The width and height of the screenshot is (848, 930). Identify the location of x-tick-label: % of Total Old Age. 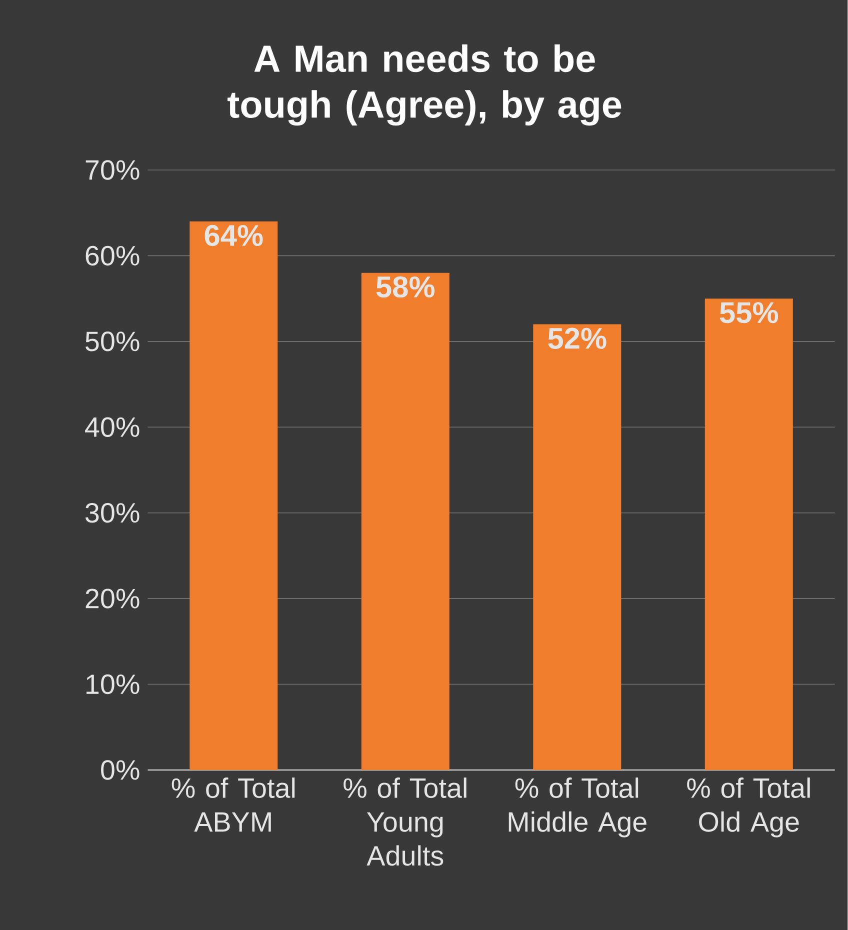
(748, 808).